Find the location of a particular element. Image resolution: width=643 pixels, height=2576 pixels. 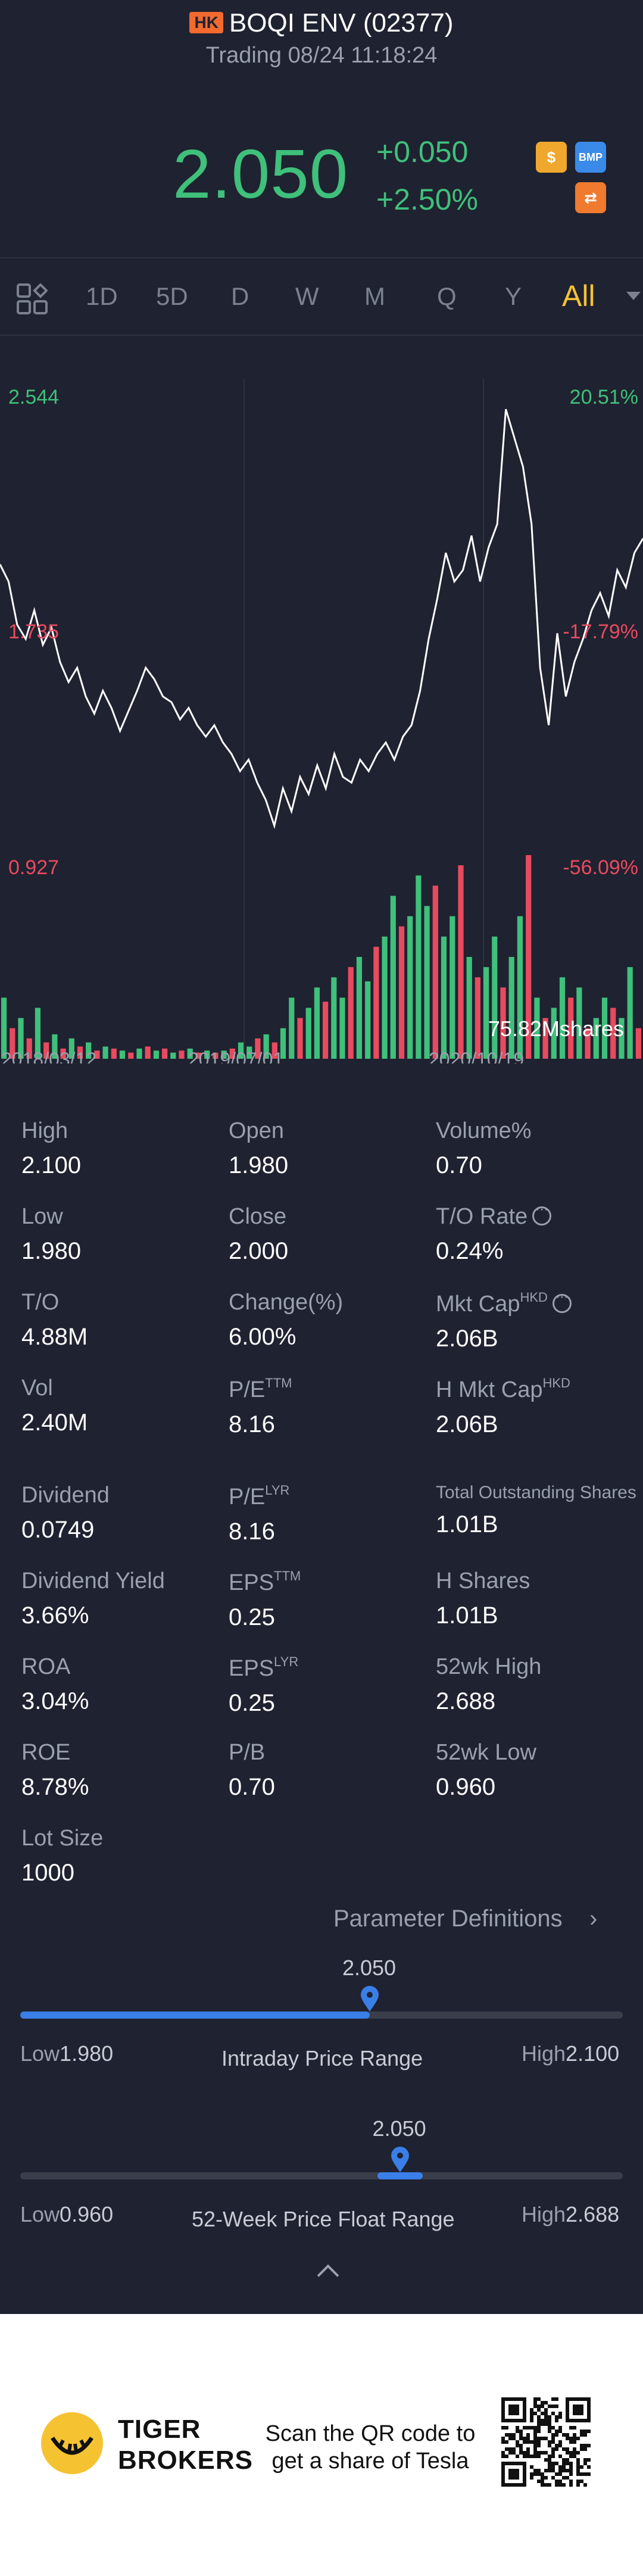

stat-lot-size: Lot Size 1000 is located at coordinates (62, 1856).